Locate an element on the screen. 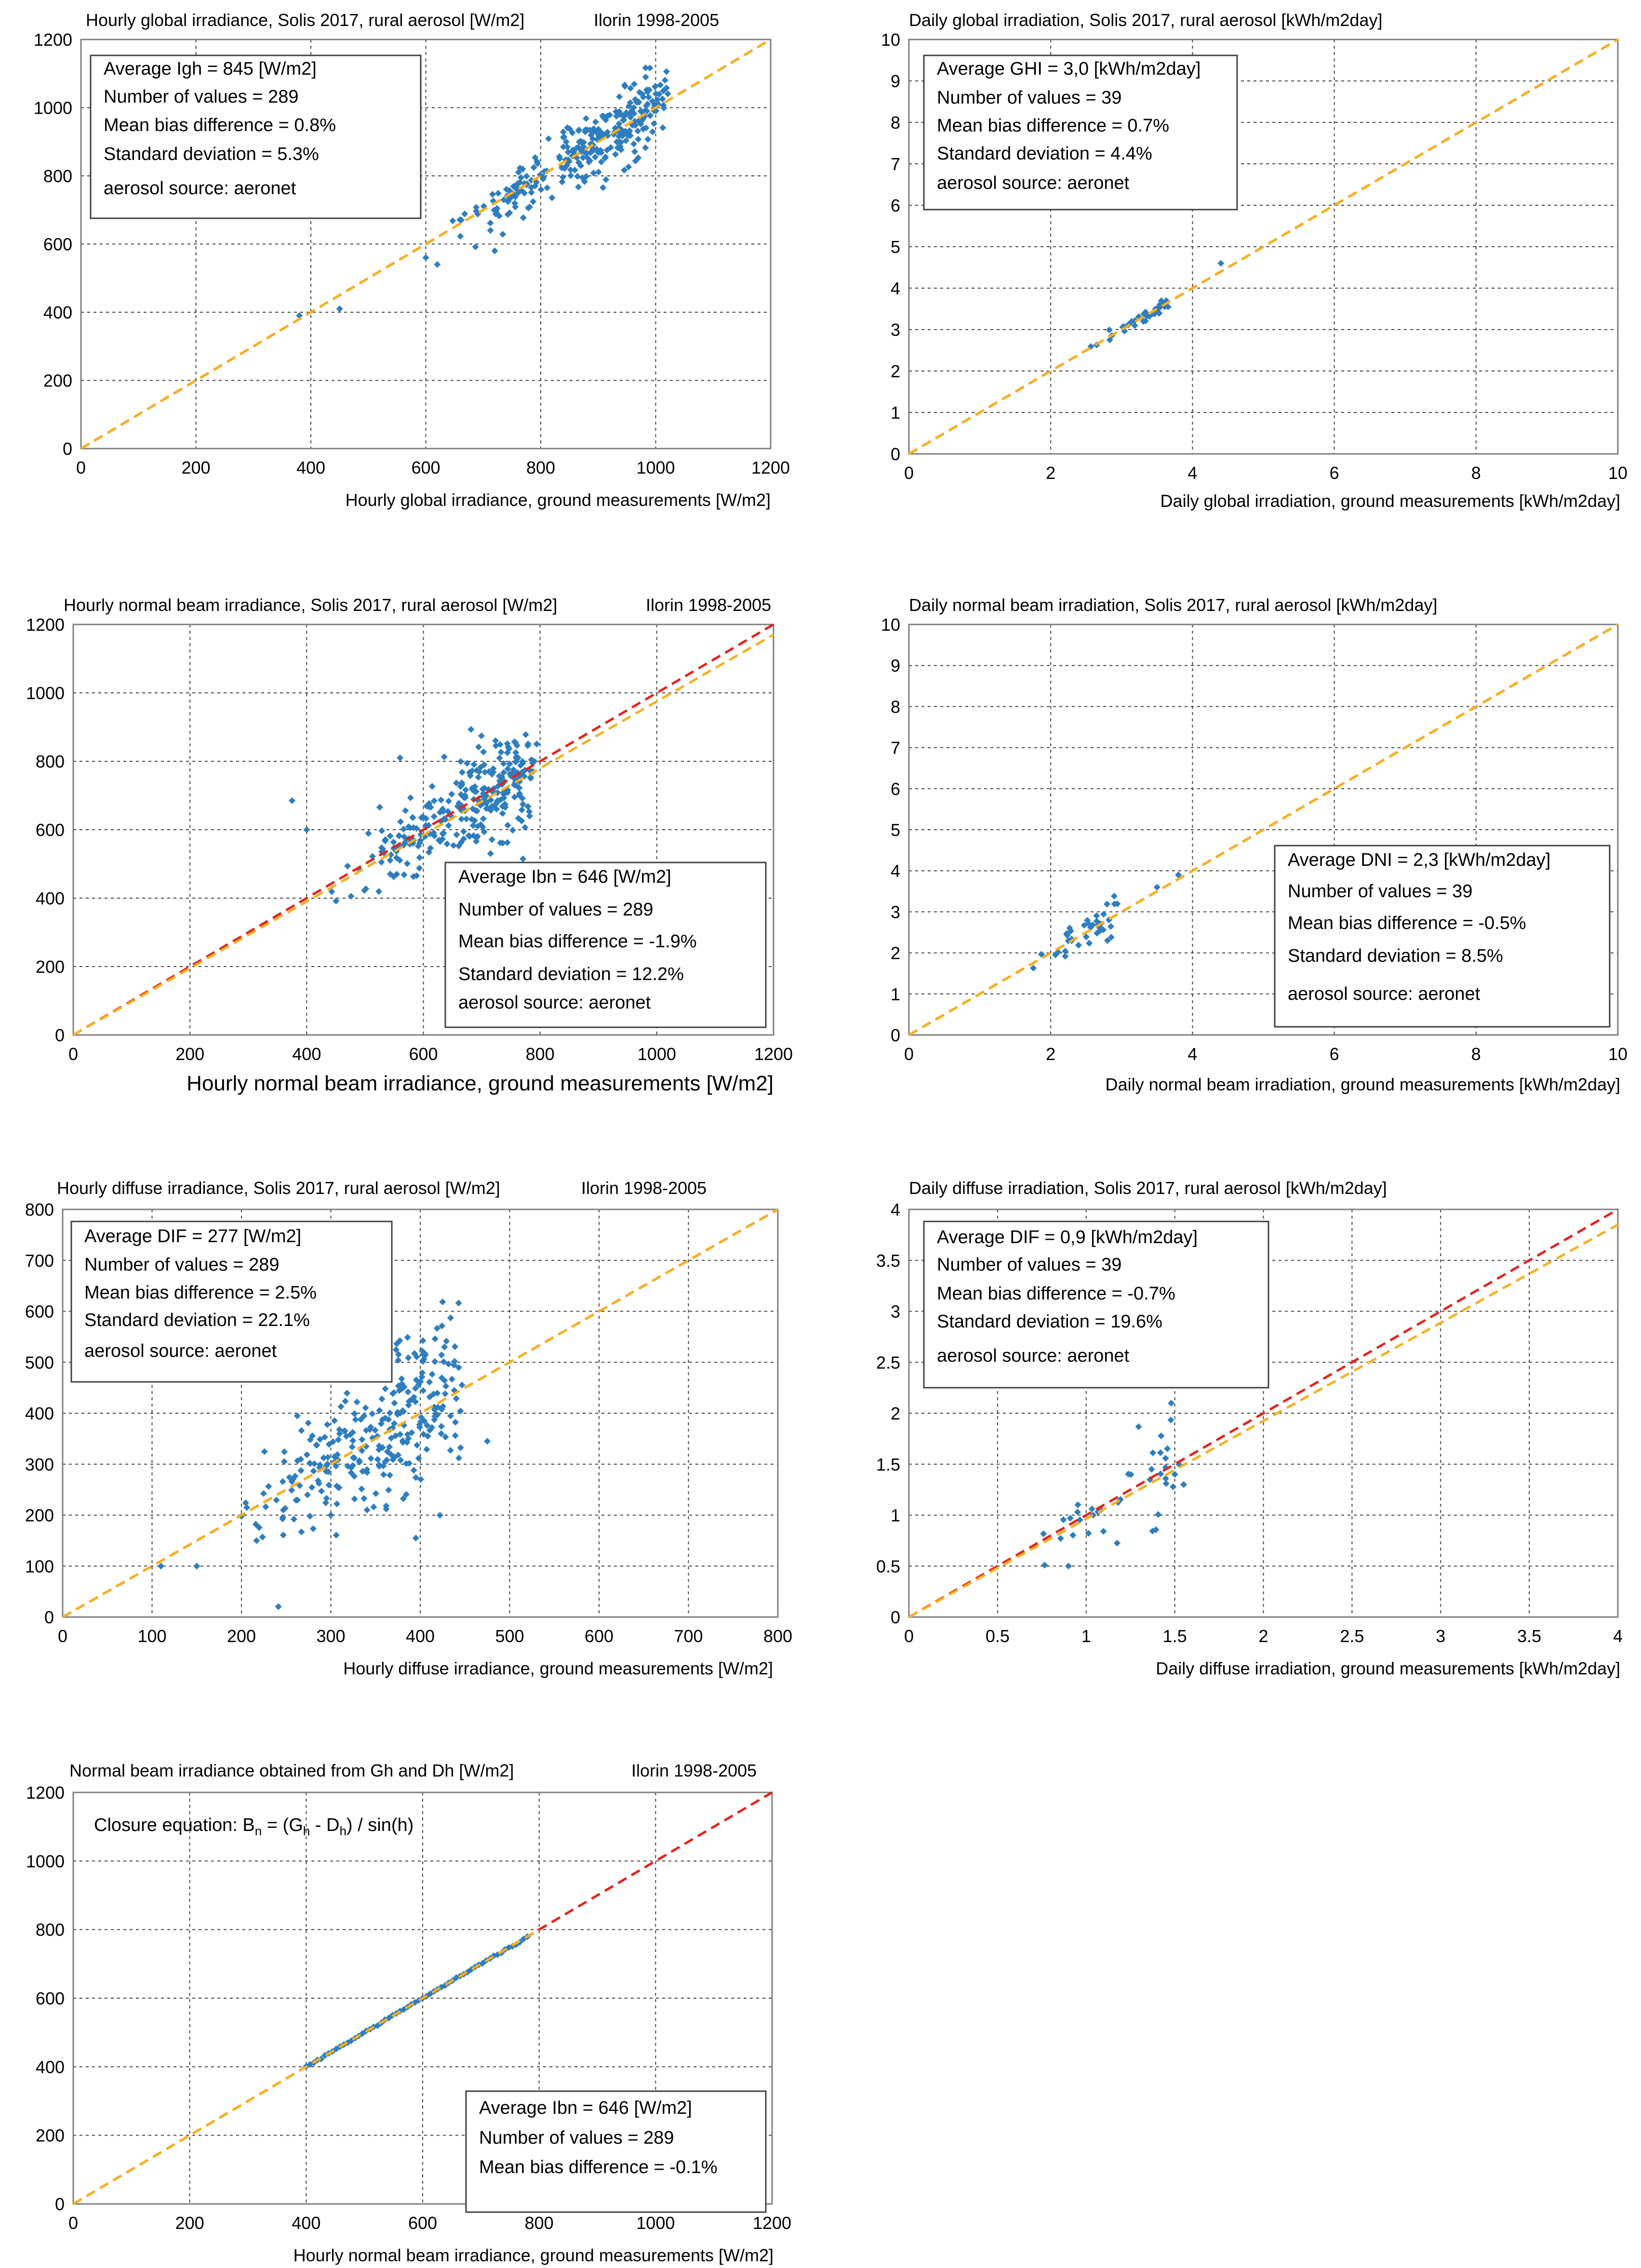 The image size is (1641, 2268). x-tick-label: 1200 is located at coordinates (770, 467).